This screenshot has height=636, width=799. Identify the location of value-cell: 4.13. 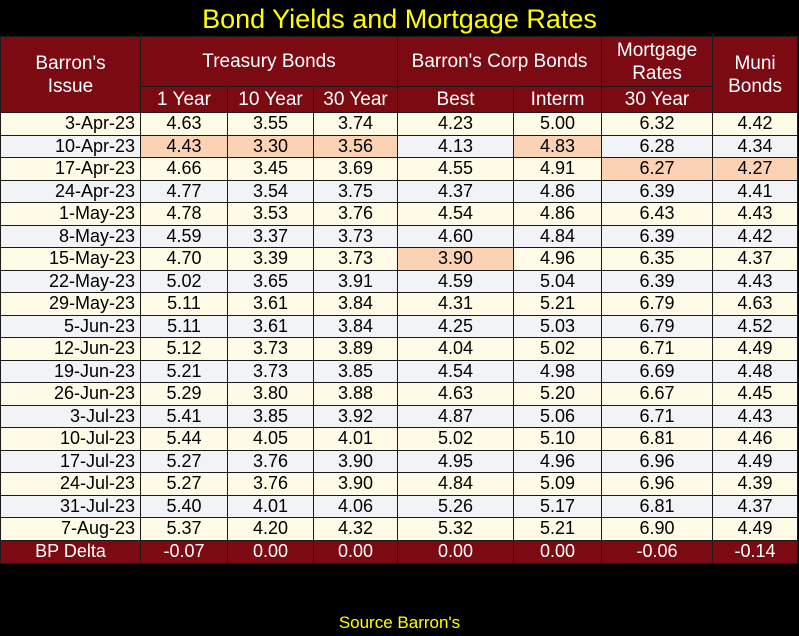
(456, 146).